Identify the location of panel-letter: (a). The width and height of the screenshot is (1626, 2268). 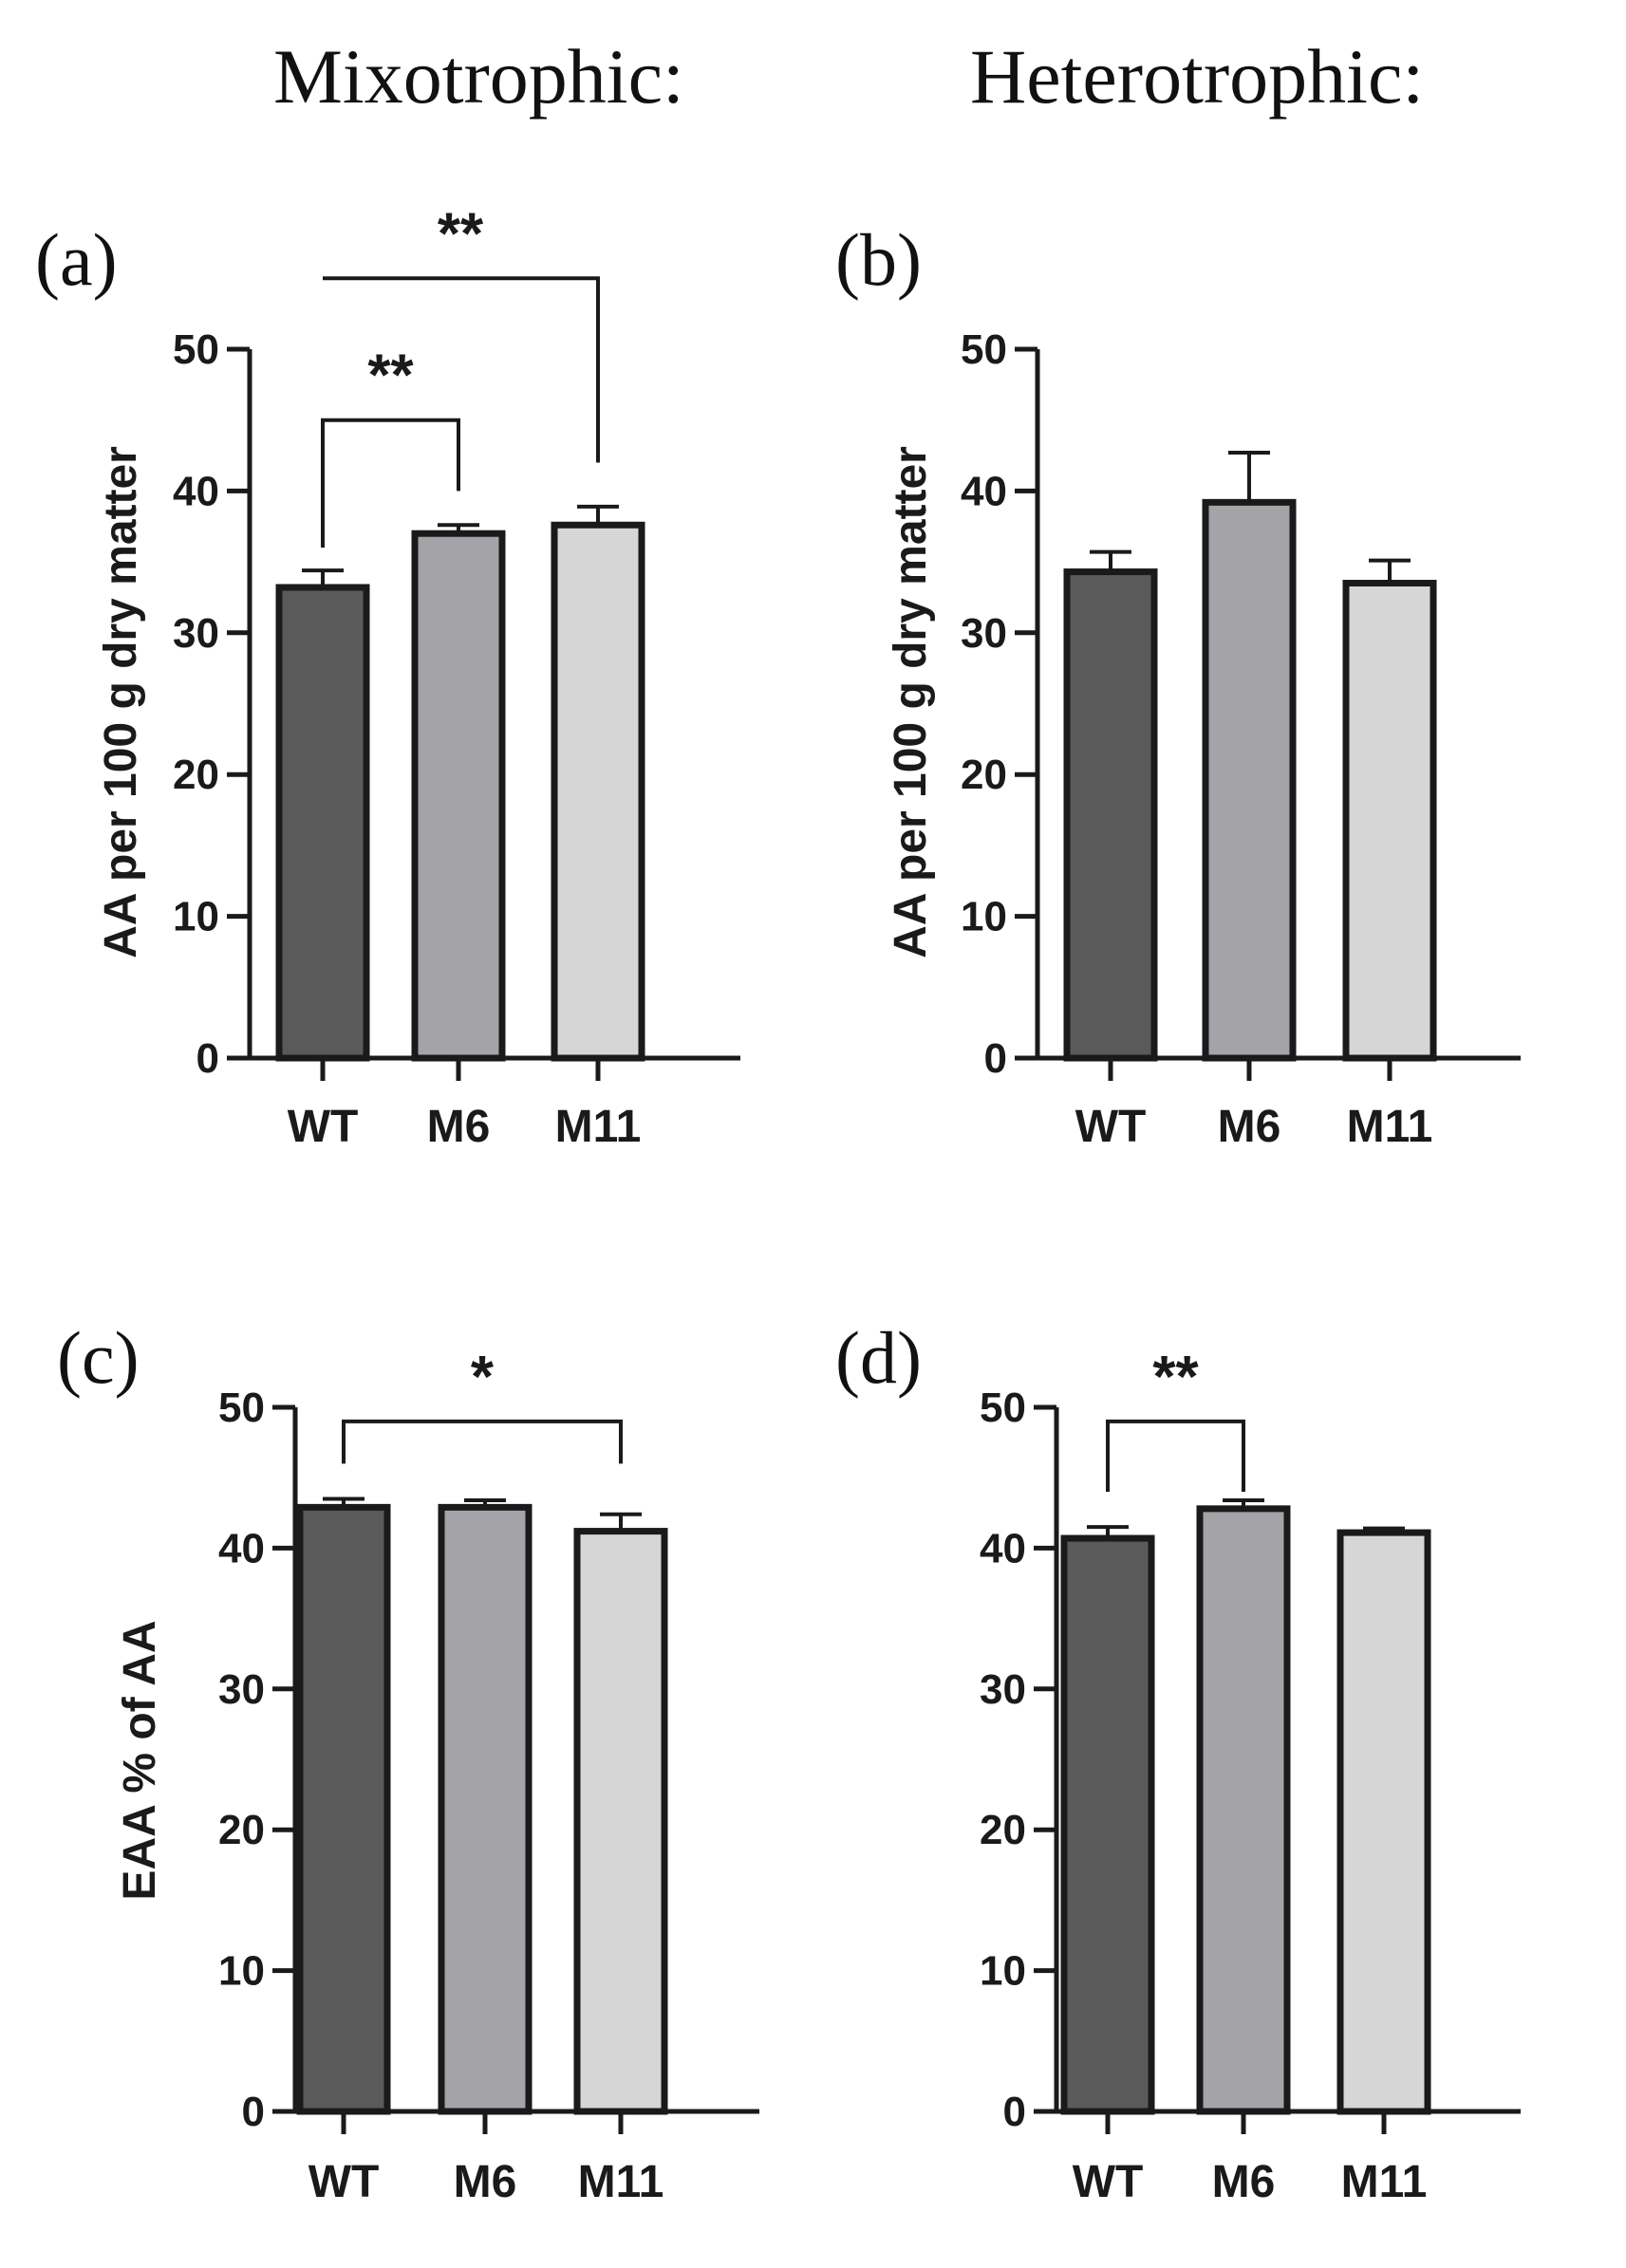
(77, 259).